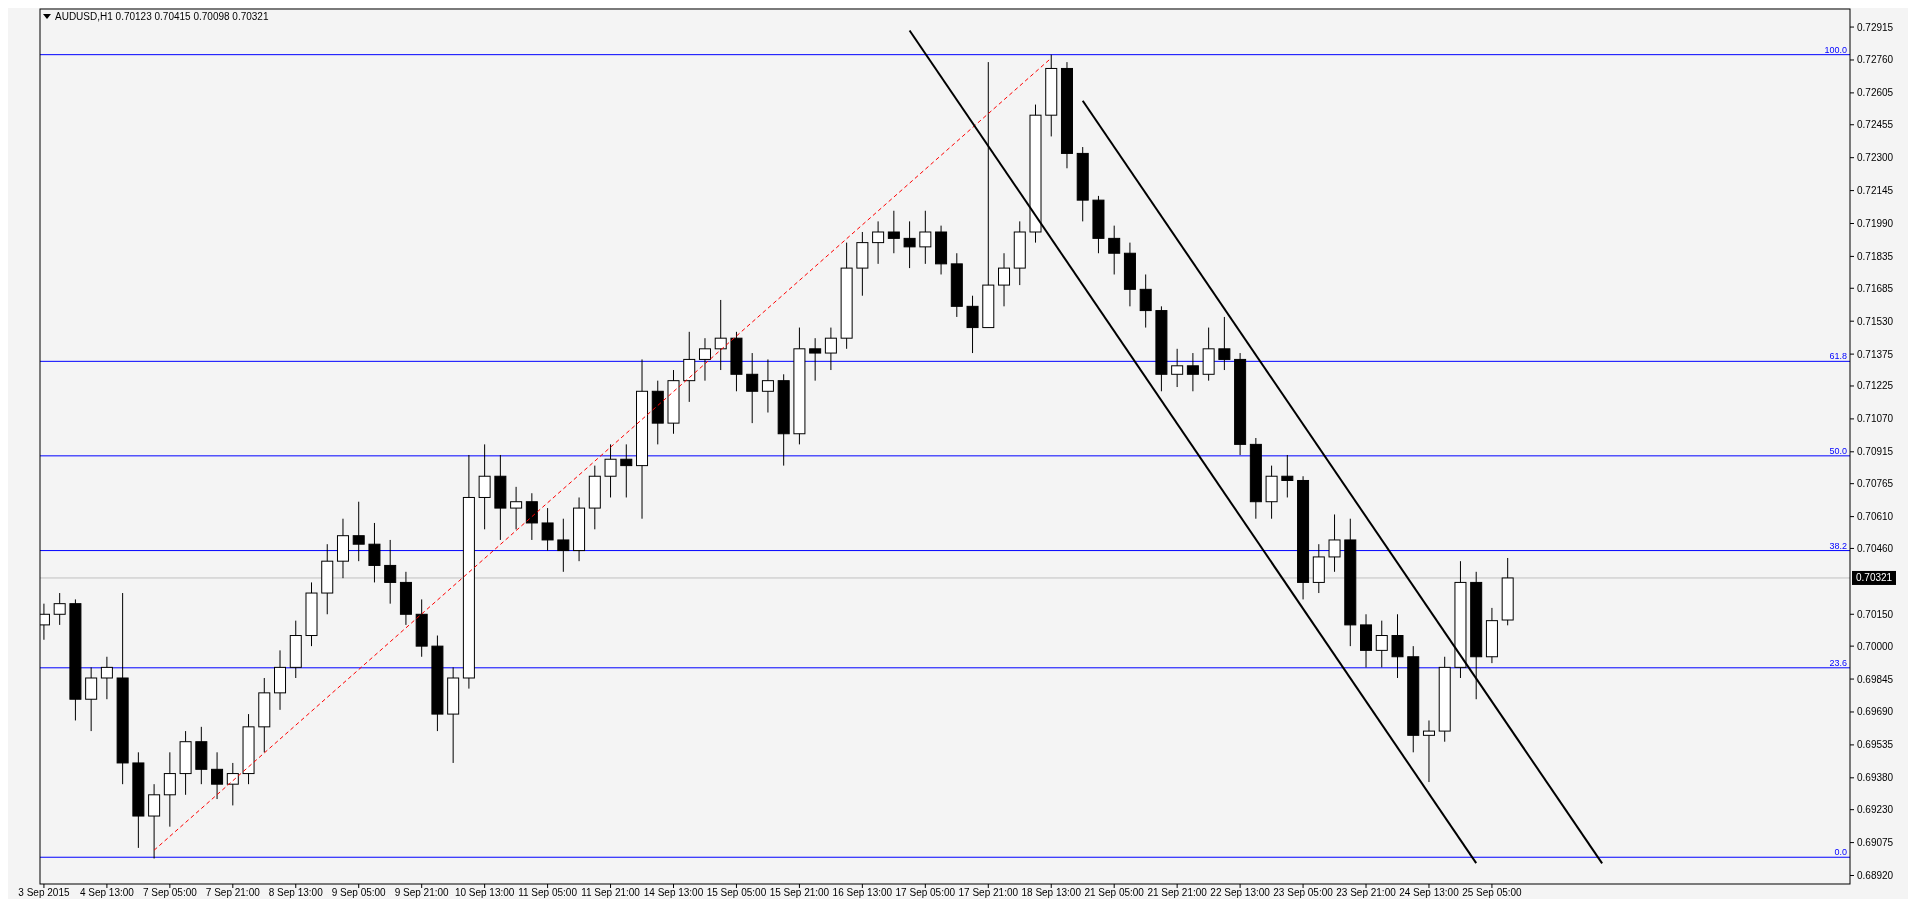  I want to click on x-tick-label: 10 Sep 13:00, so click(484, 892).